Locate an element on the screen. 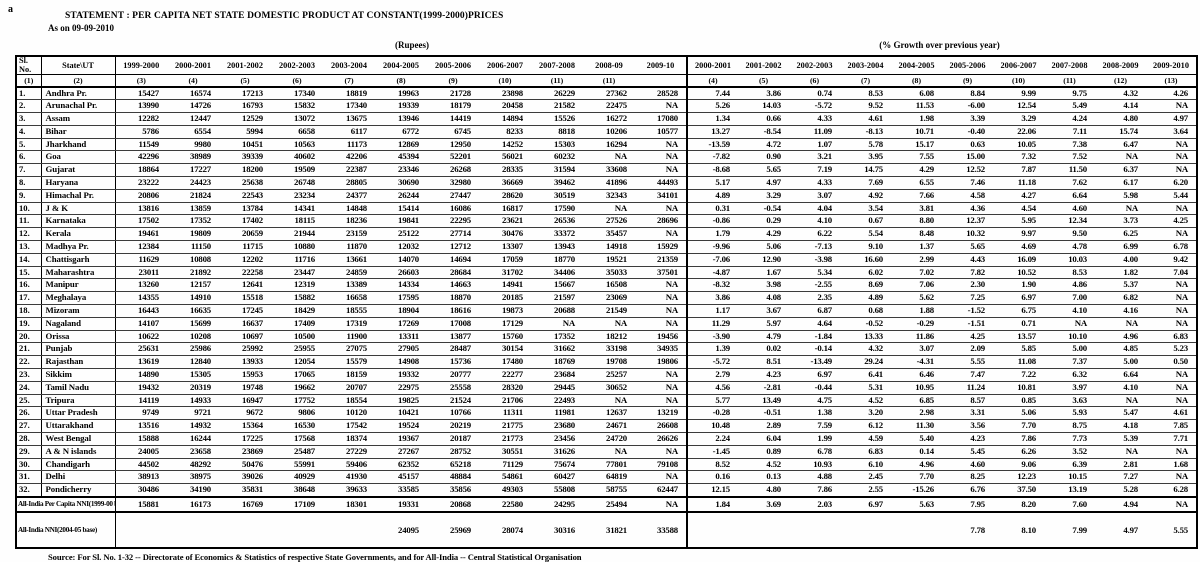  growth-value-cell: 5.37 is located at coordinates (1120, 285).